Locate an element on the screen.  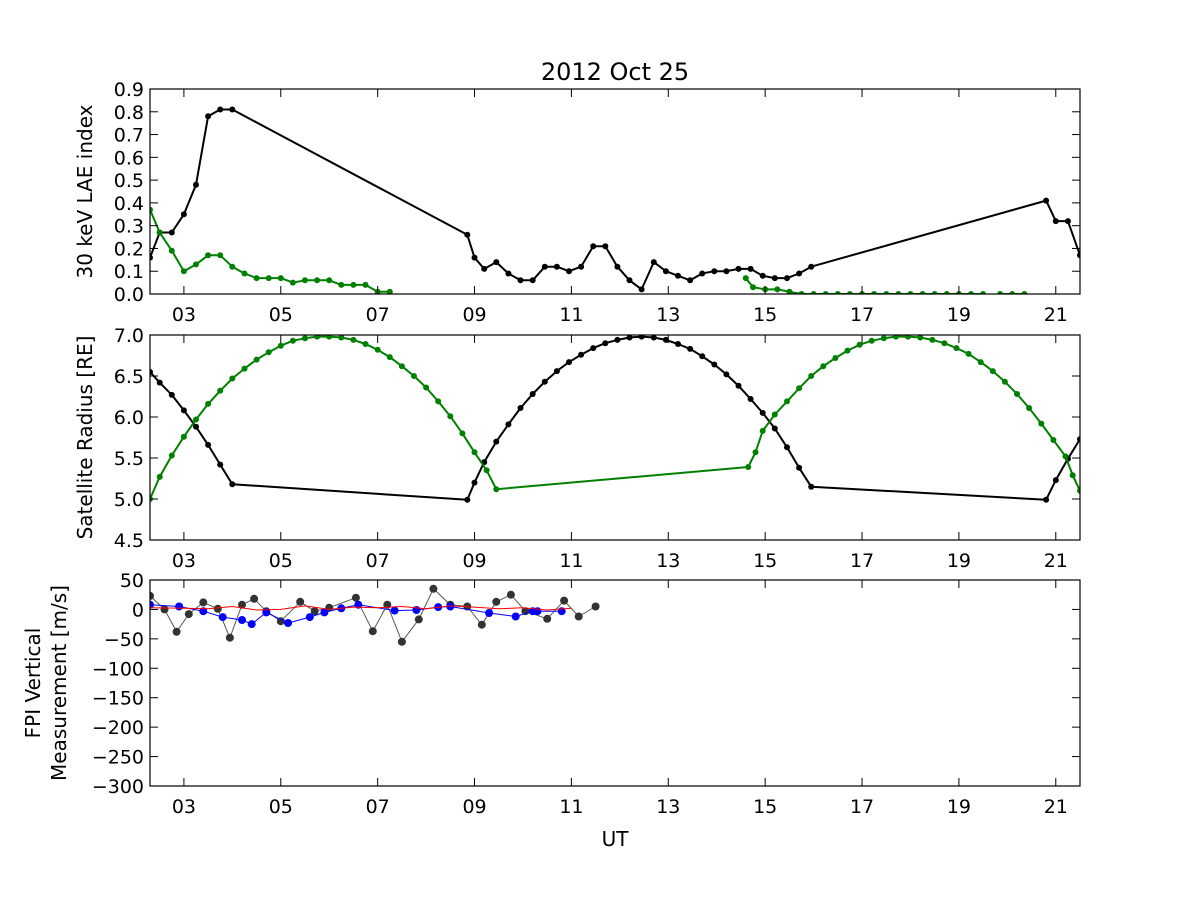
x-tick-label: 21 is located at coordinates (1056, 315).